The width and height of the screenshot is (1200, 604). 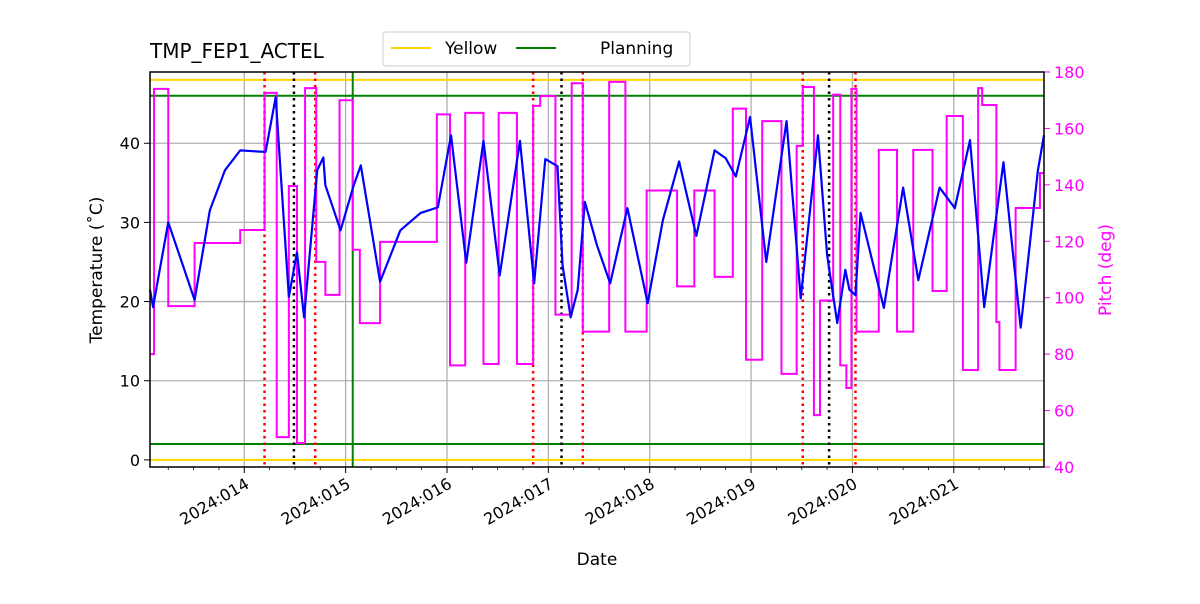 I want to click on y-axis-label: Temperature (˚C), so click(x=96, y=271).